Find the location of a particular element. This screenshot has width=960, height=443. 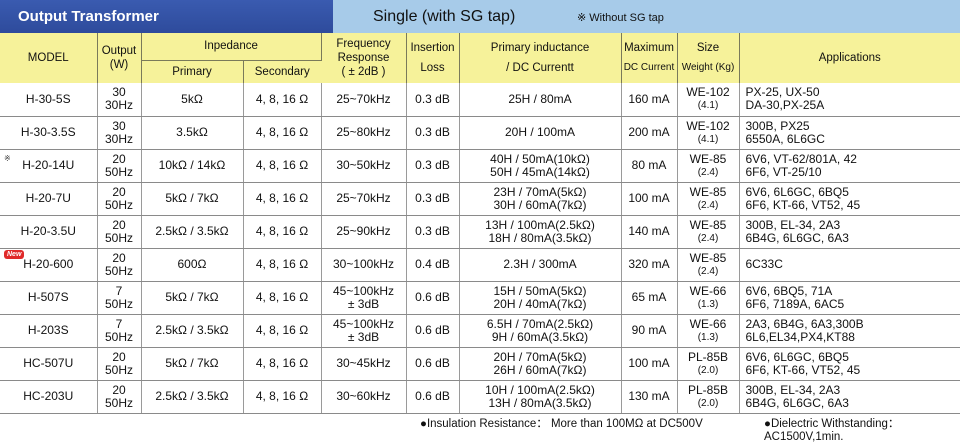

size-cell: WE-102 (4.1) is located at coordinates (708, 133).